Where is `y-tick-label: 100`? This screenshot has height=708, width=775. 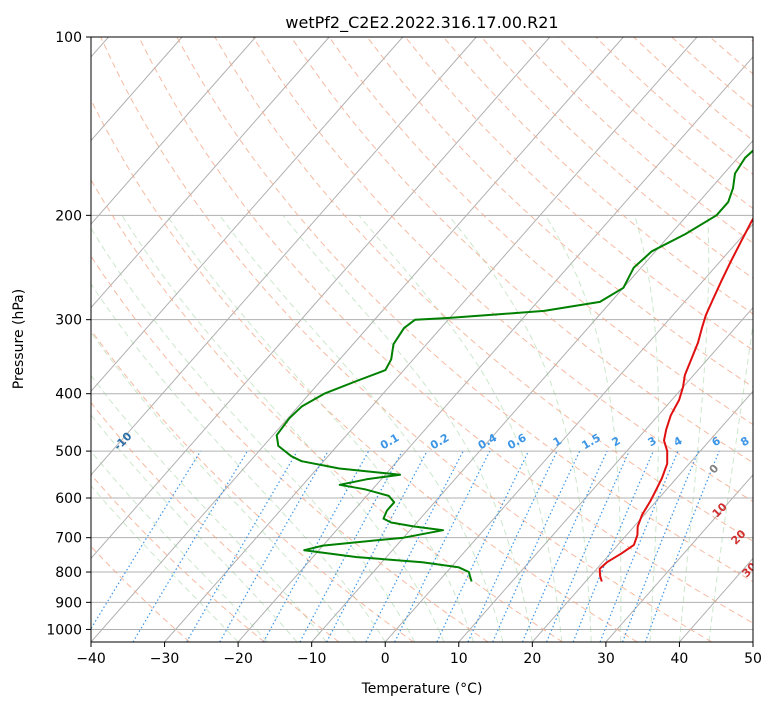
y-tick-label: 100 is located at coordinates (68, 38).